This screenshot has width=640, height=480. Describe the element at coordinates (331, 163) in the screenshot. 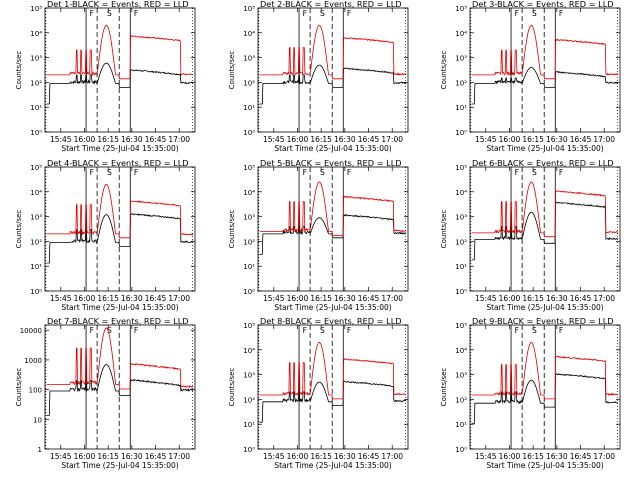

I see `panel-title: Det 5-BLACK = Events, RED = LLD` at that location.